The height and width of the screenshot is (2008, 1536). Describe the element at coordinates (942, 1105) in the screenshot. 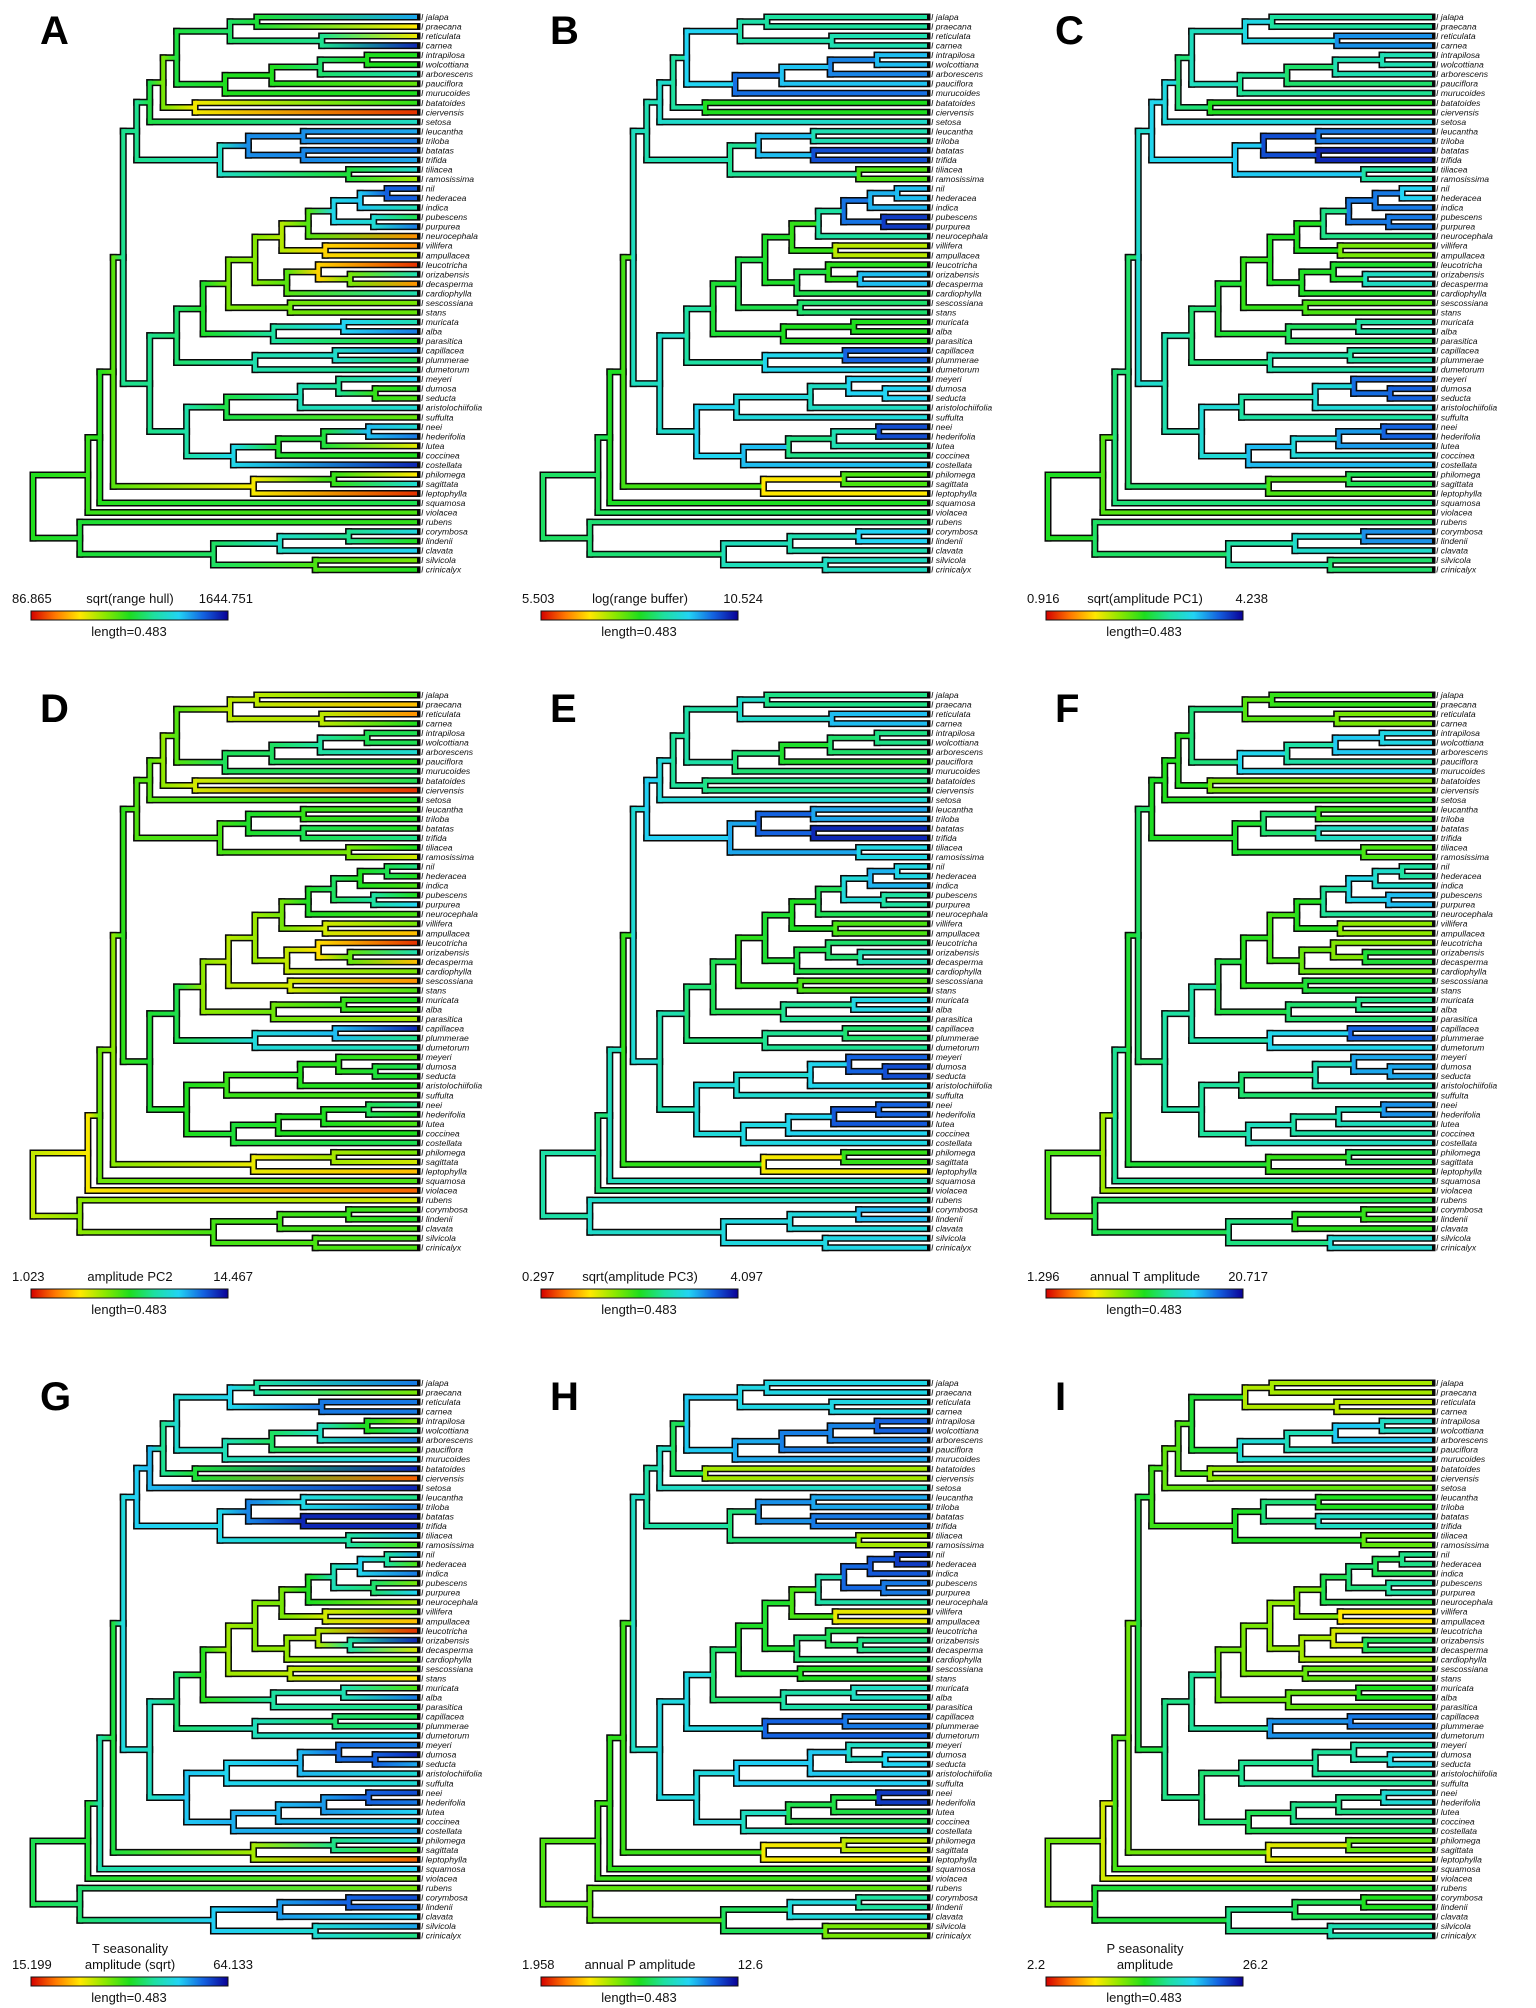

I see `tip-label-neei: I neei` at that location.